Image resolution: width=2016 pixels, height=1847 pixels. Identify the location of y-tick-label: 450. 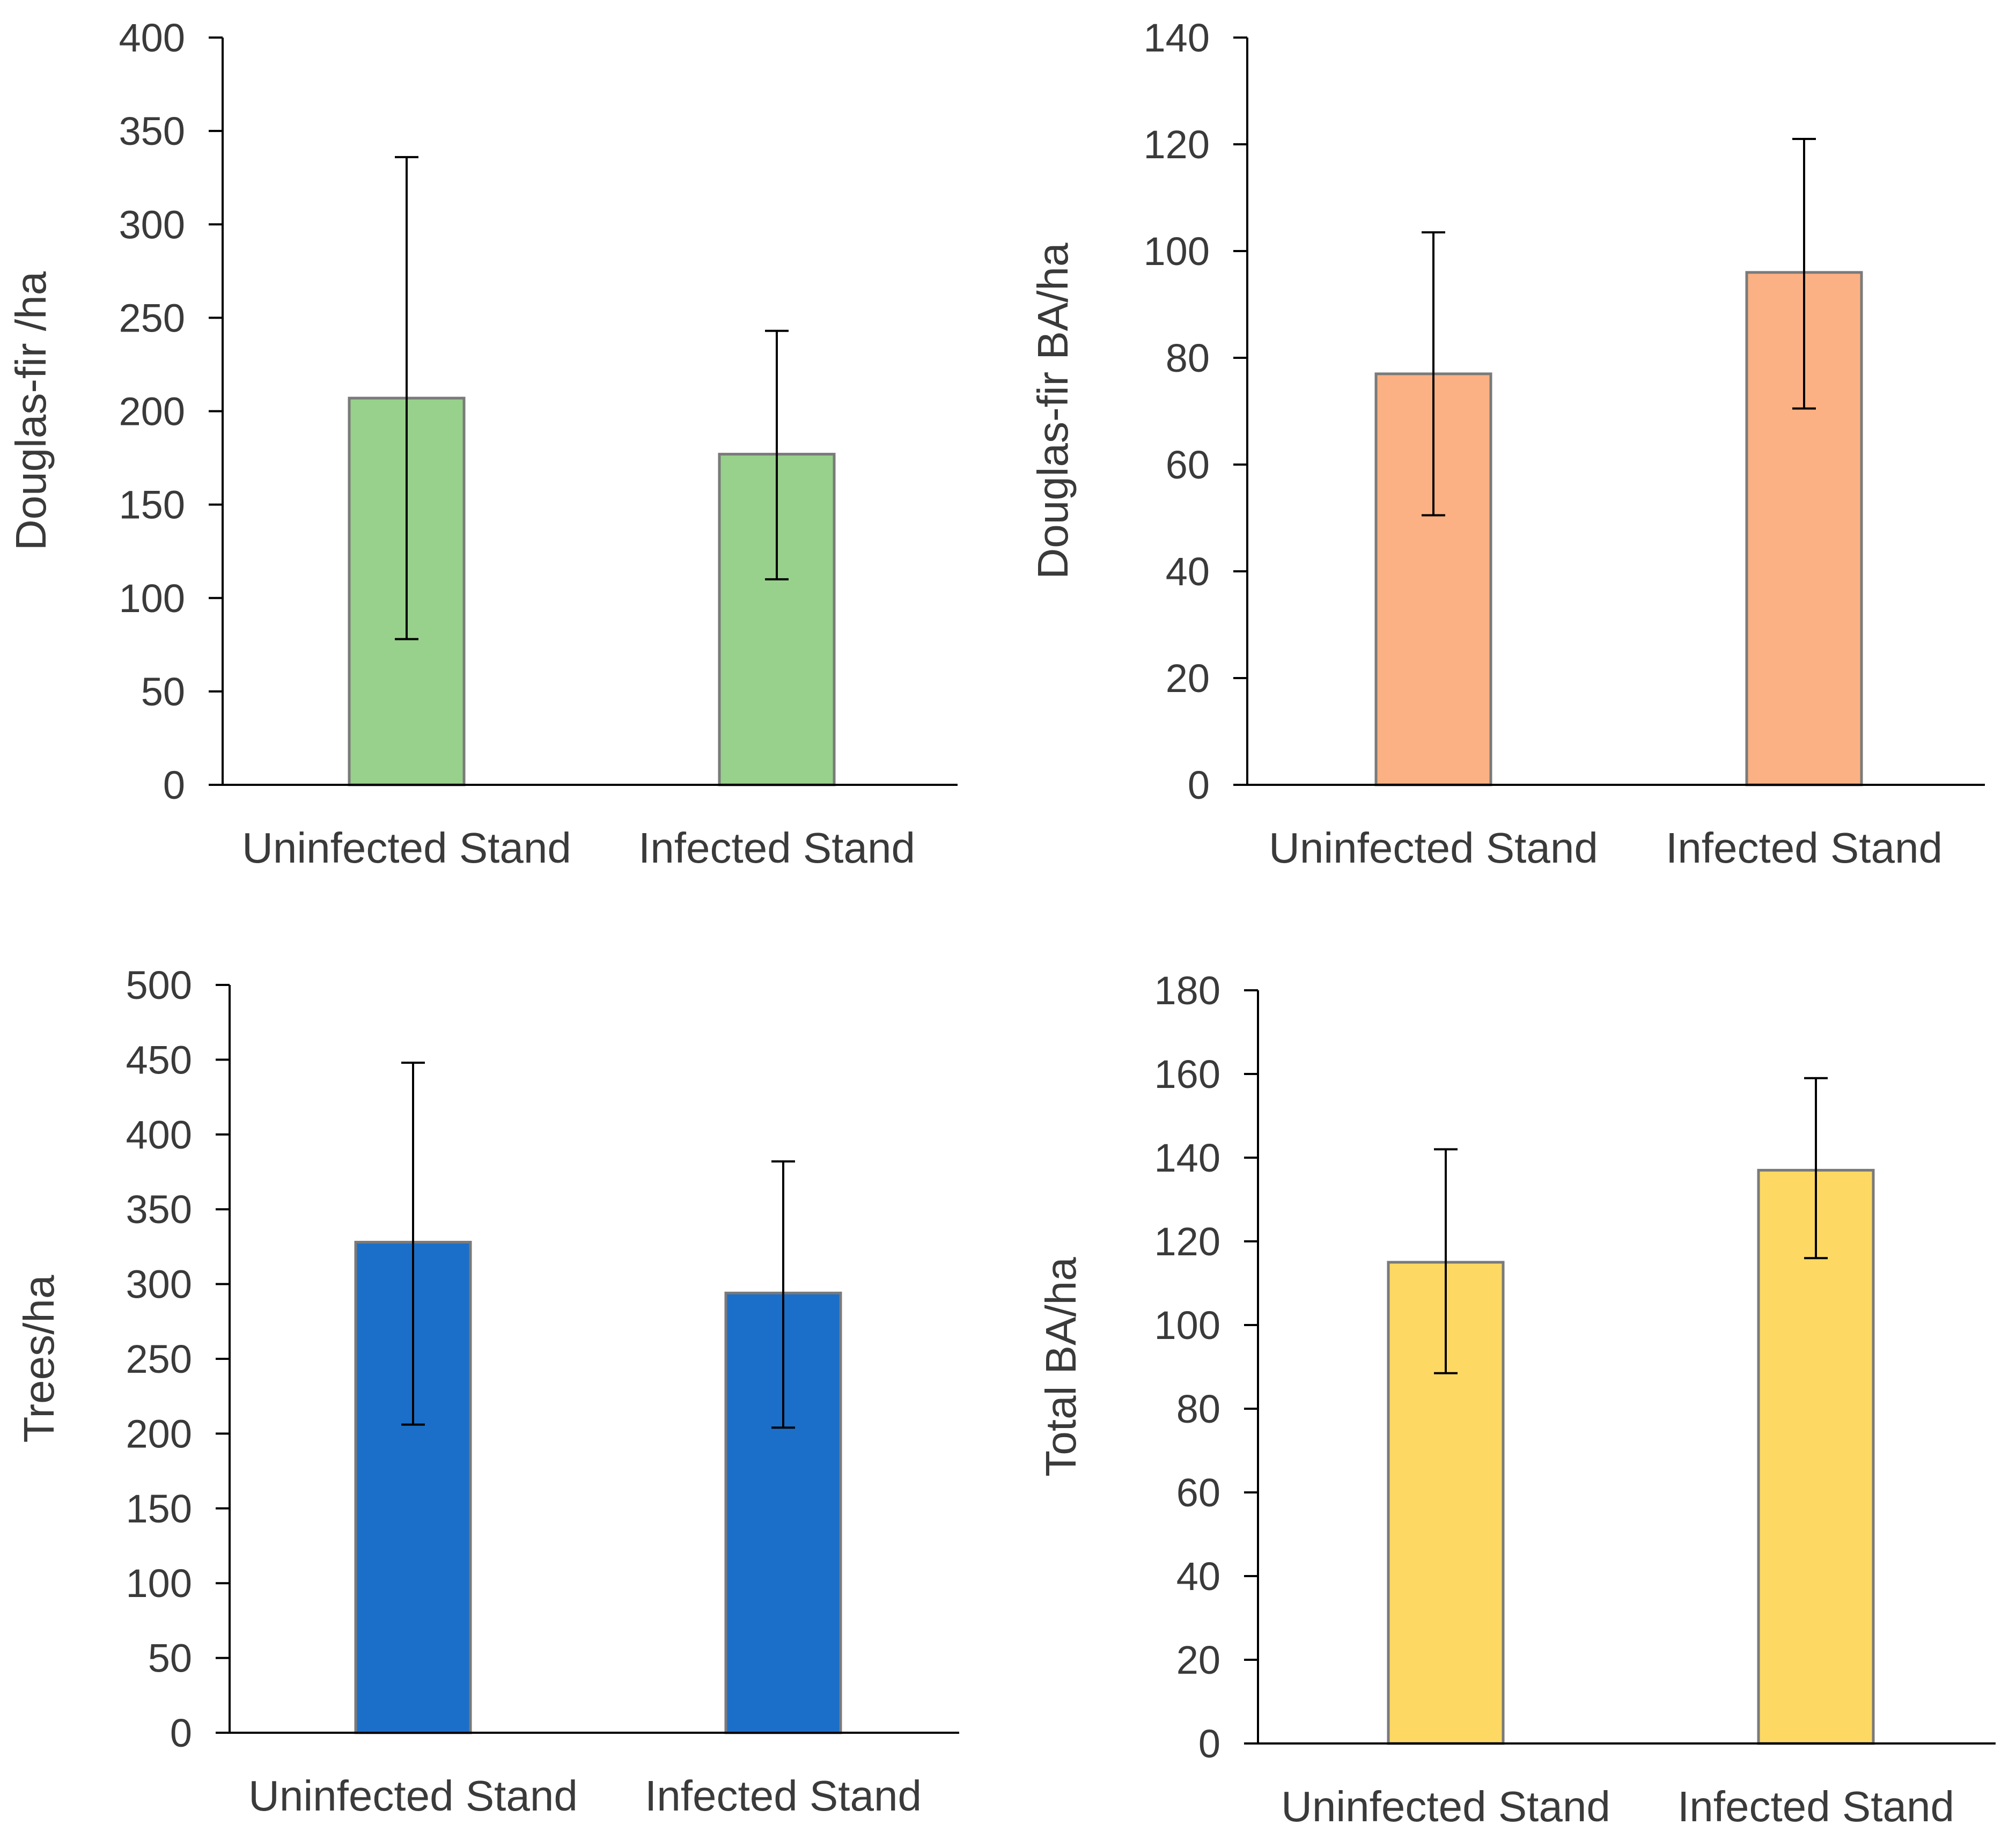
(159, 1059).